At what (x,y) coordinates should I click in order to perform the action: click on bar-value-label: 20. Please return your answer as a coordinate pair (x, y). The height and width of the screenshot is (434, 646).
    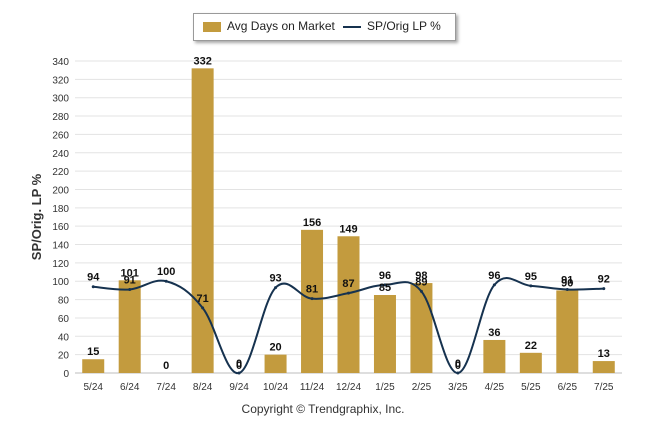
    Looking at the image, I should click on (275, 348).